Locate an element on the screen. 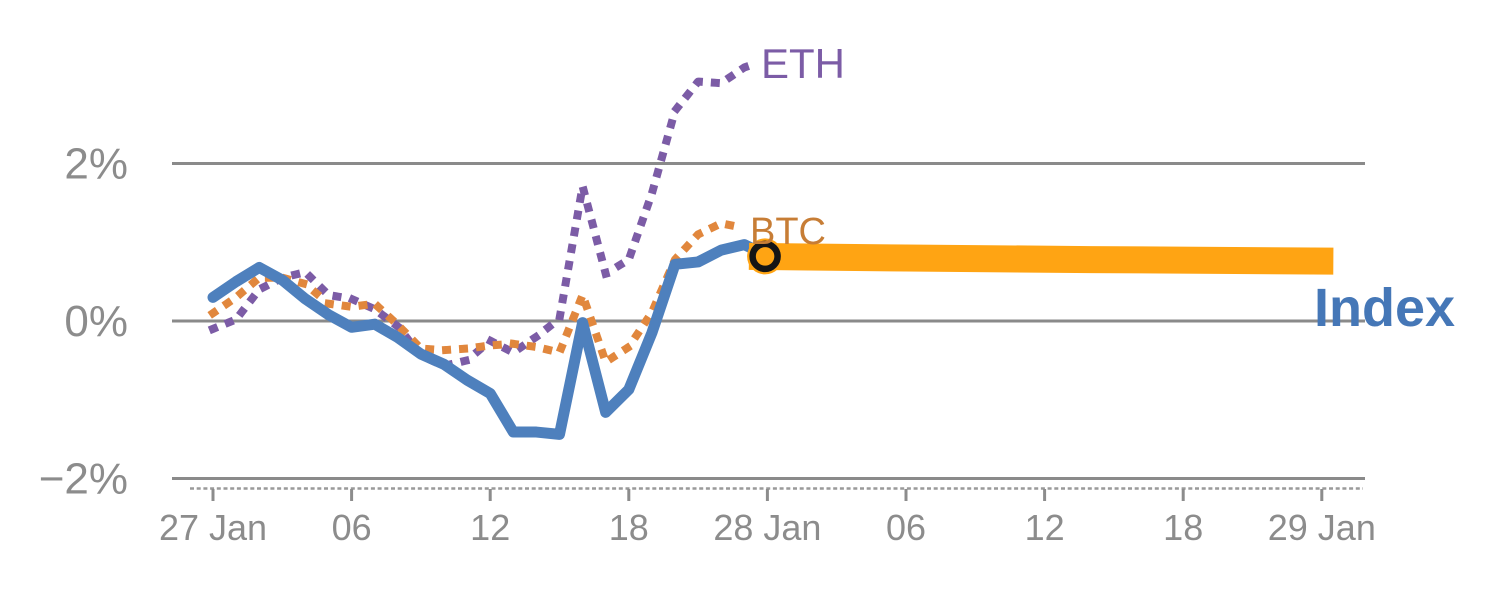 Image resolution: width=1500 pixels, height=600 pixels. marker-ring is located at coordinates (765, 256).